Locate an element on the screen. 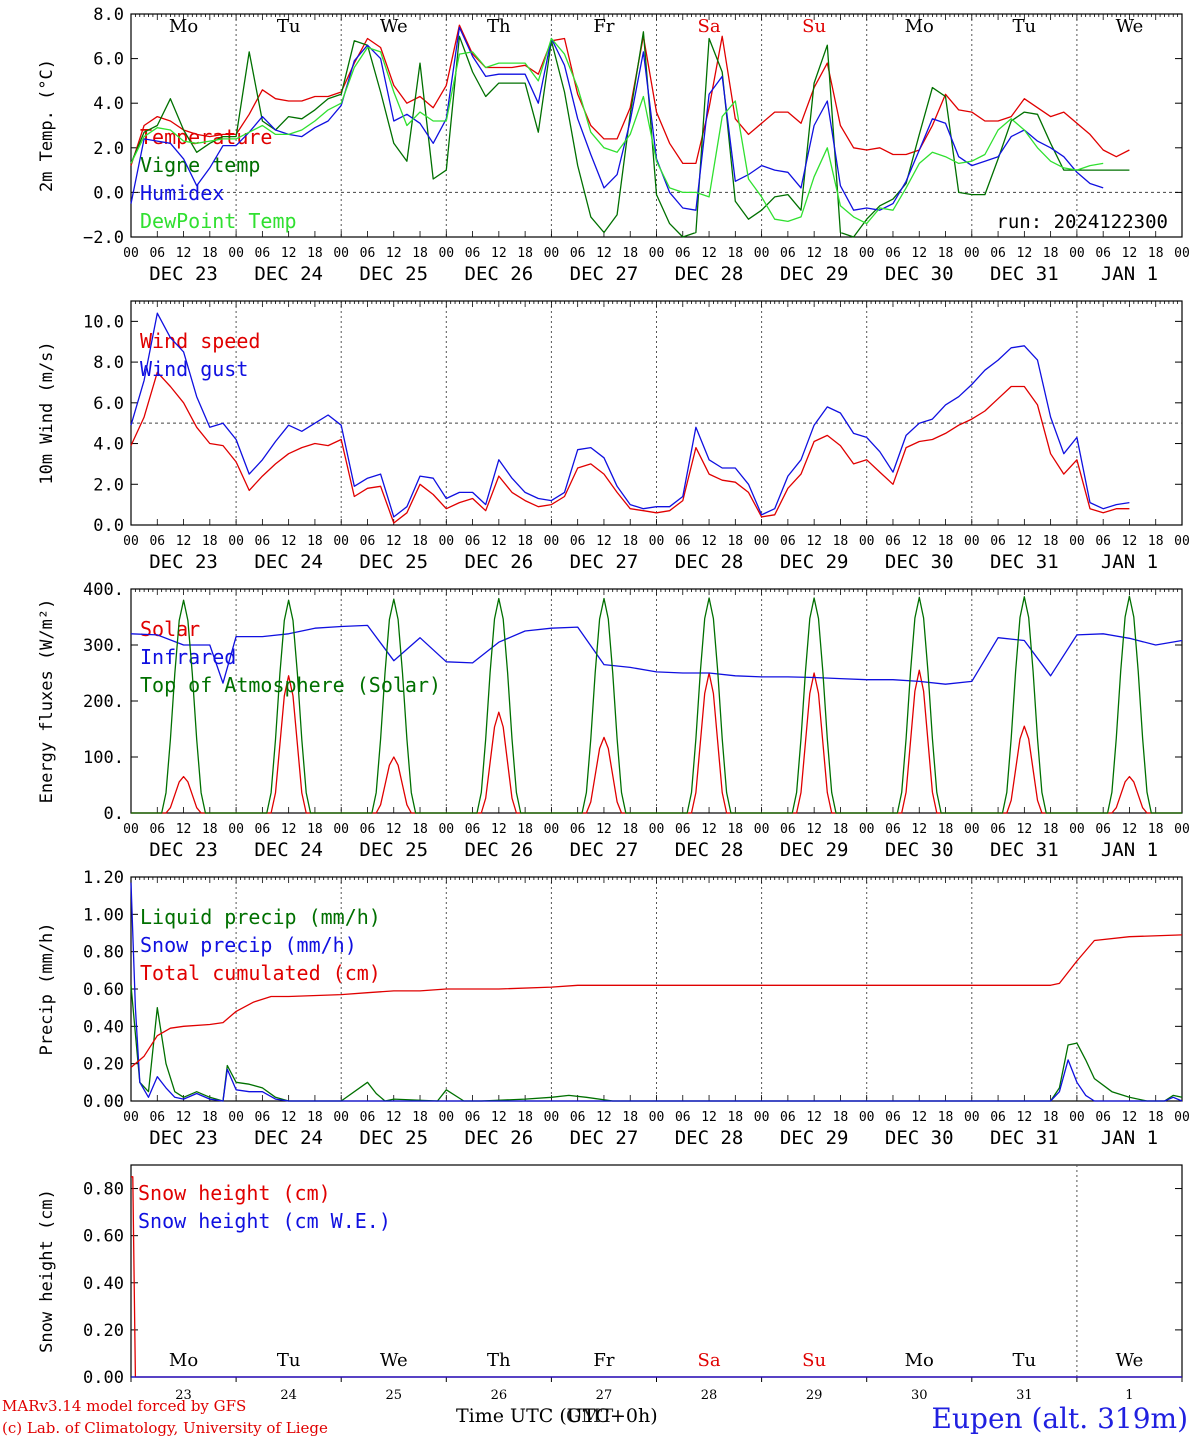 The width and height of the screenshot is (1194, 1440). legend-entry: Wind speed is located at coordinates (200, 341).